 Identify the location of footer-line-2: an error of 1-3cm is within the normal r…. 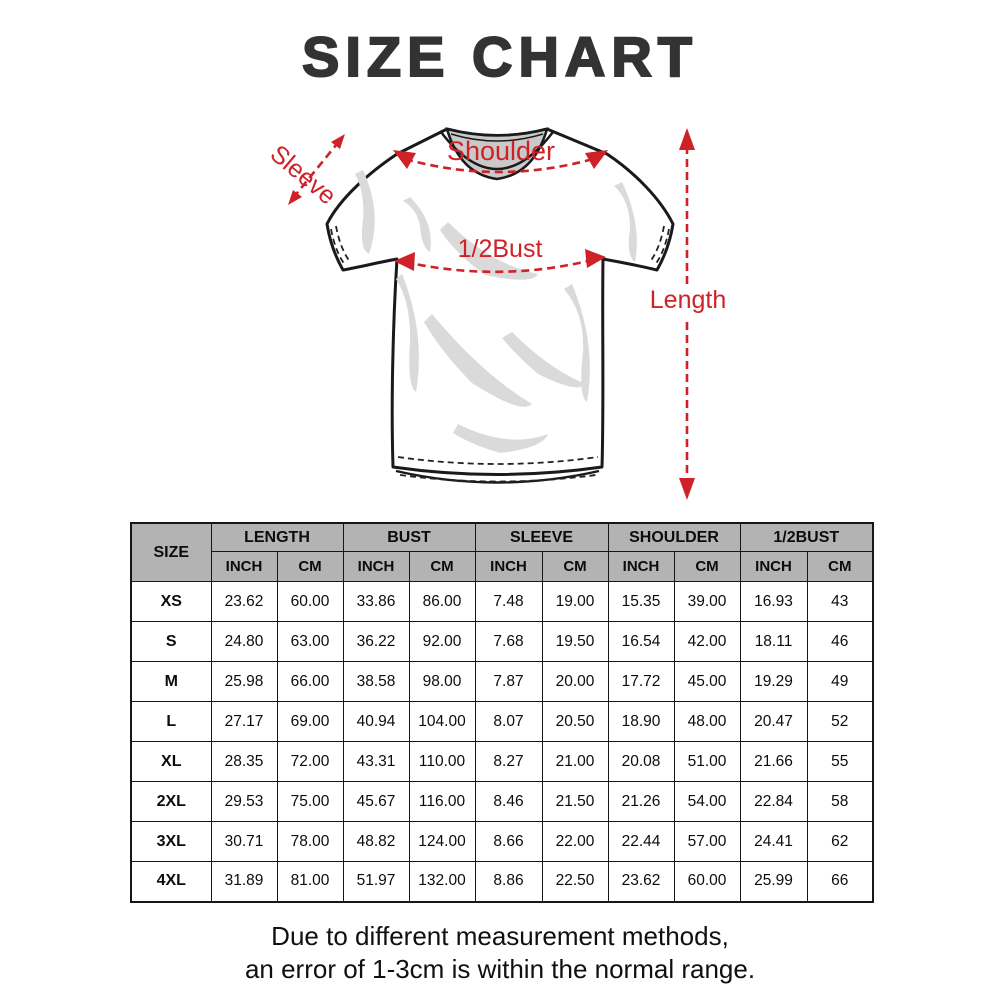
(500, 969).